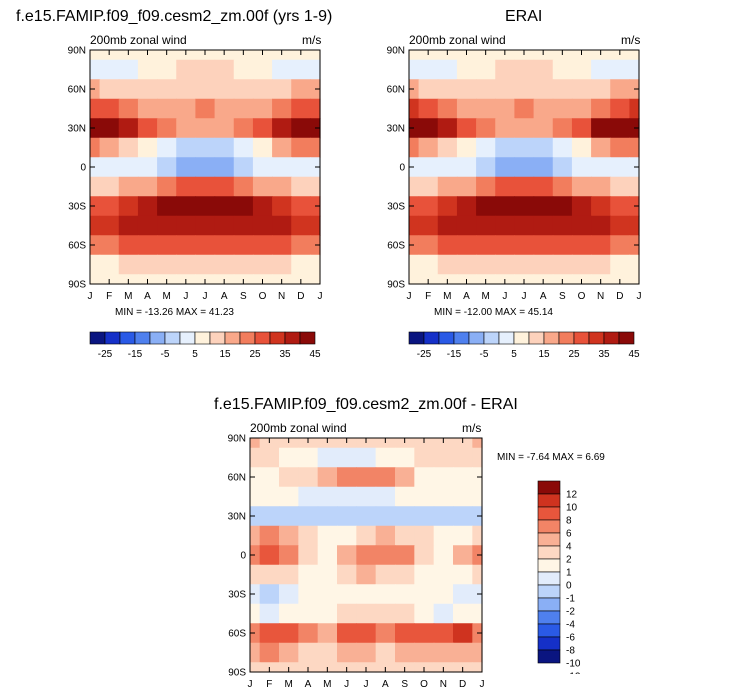 The height and width of the screenshot is (699, 733). I want to click on panel3-ytick-label: 90N, so click(237, 439).